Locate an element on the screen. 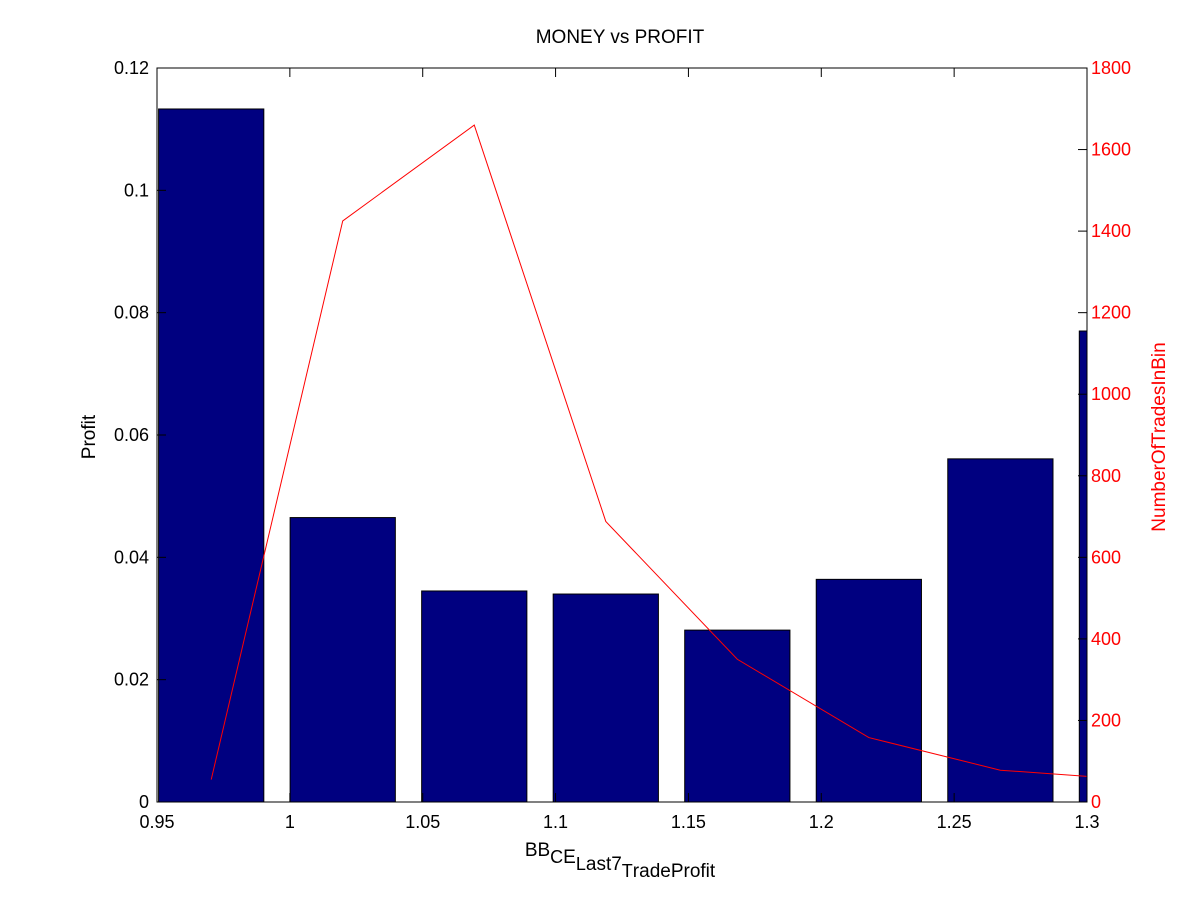  y-left-tick-label: 0.1 is located at coordinates (136, 190).